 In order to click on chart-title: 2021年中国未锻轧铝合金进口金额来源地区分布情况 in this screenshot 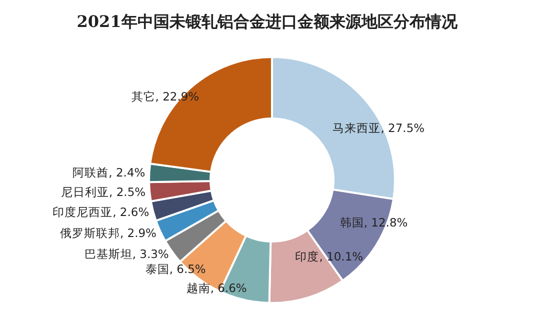, I will do `click(267, 21)`.